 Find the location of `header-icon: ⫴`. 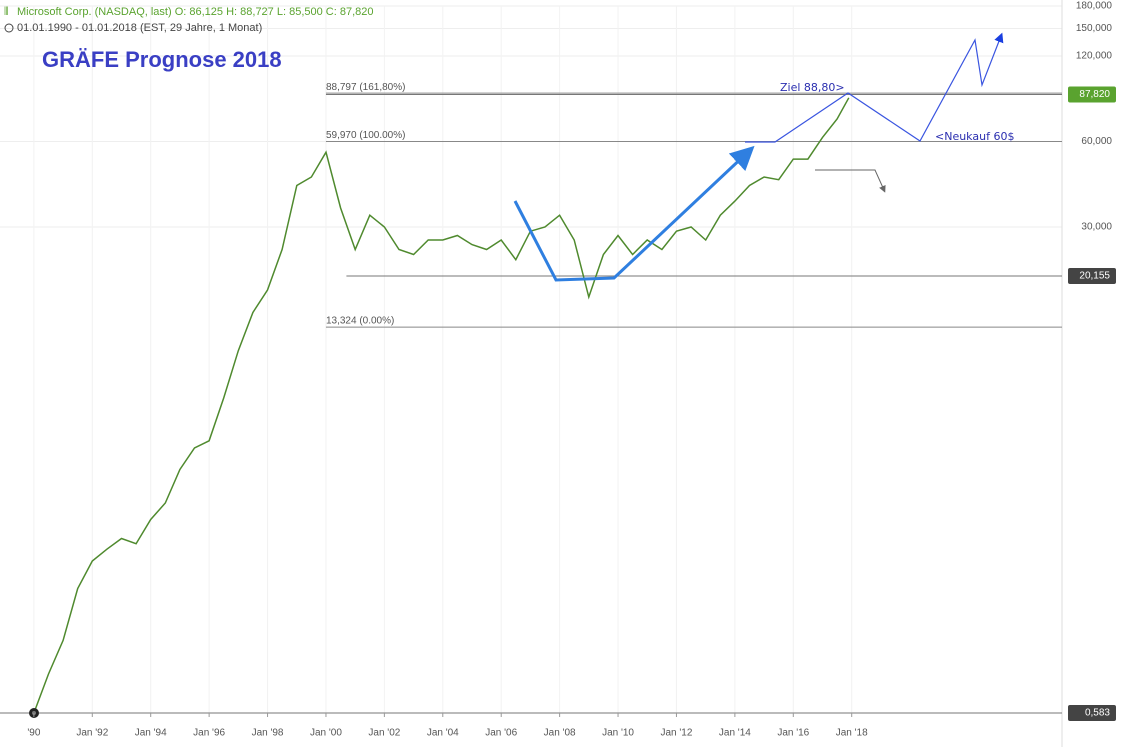

header-icon: ⫴ is located at coordinates (6, 12).